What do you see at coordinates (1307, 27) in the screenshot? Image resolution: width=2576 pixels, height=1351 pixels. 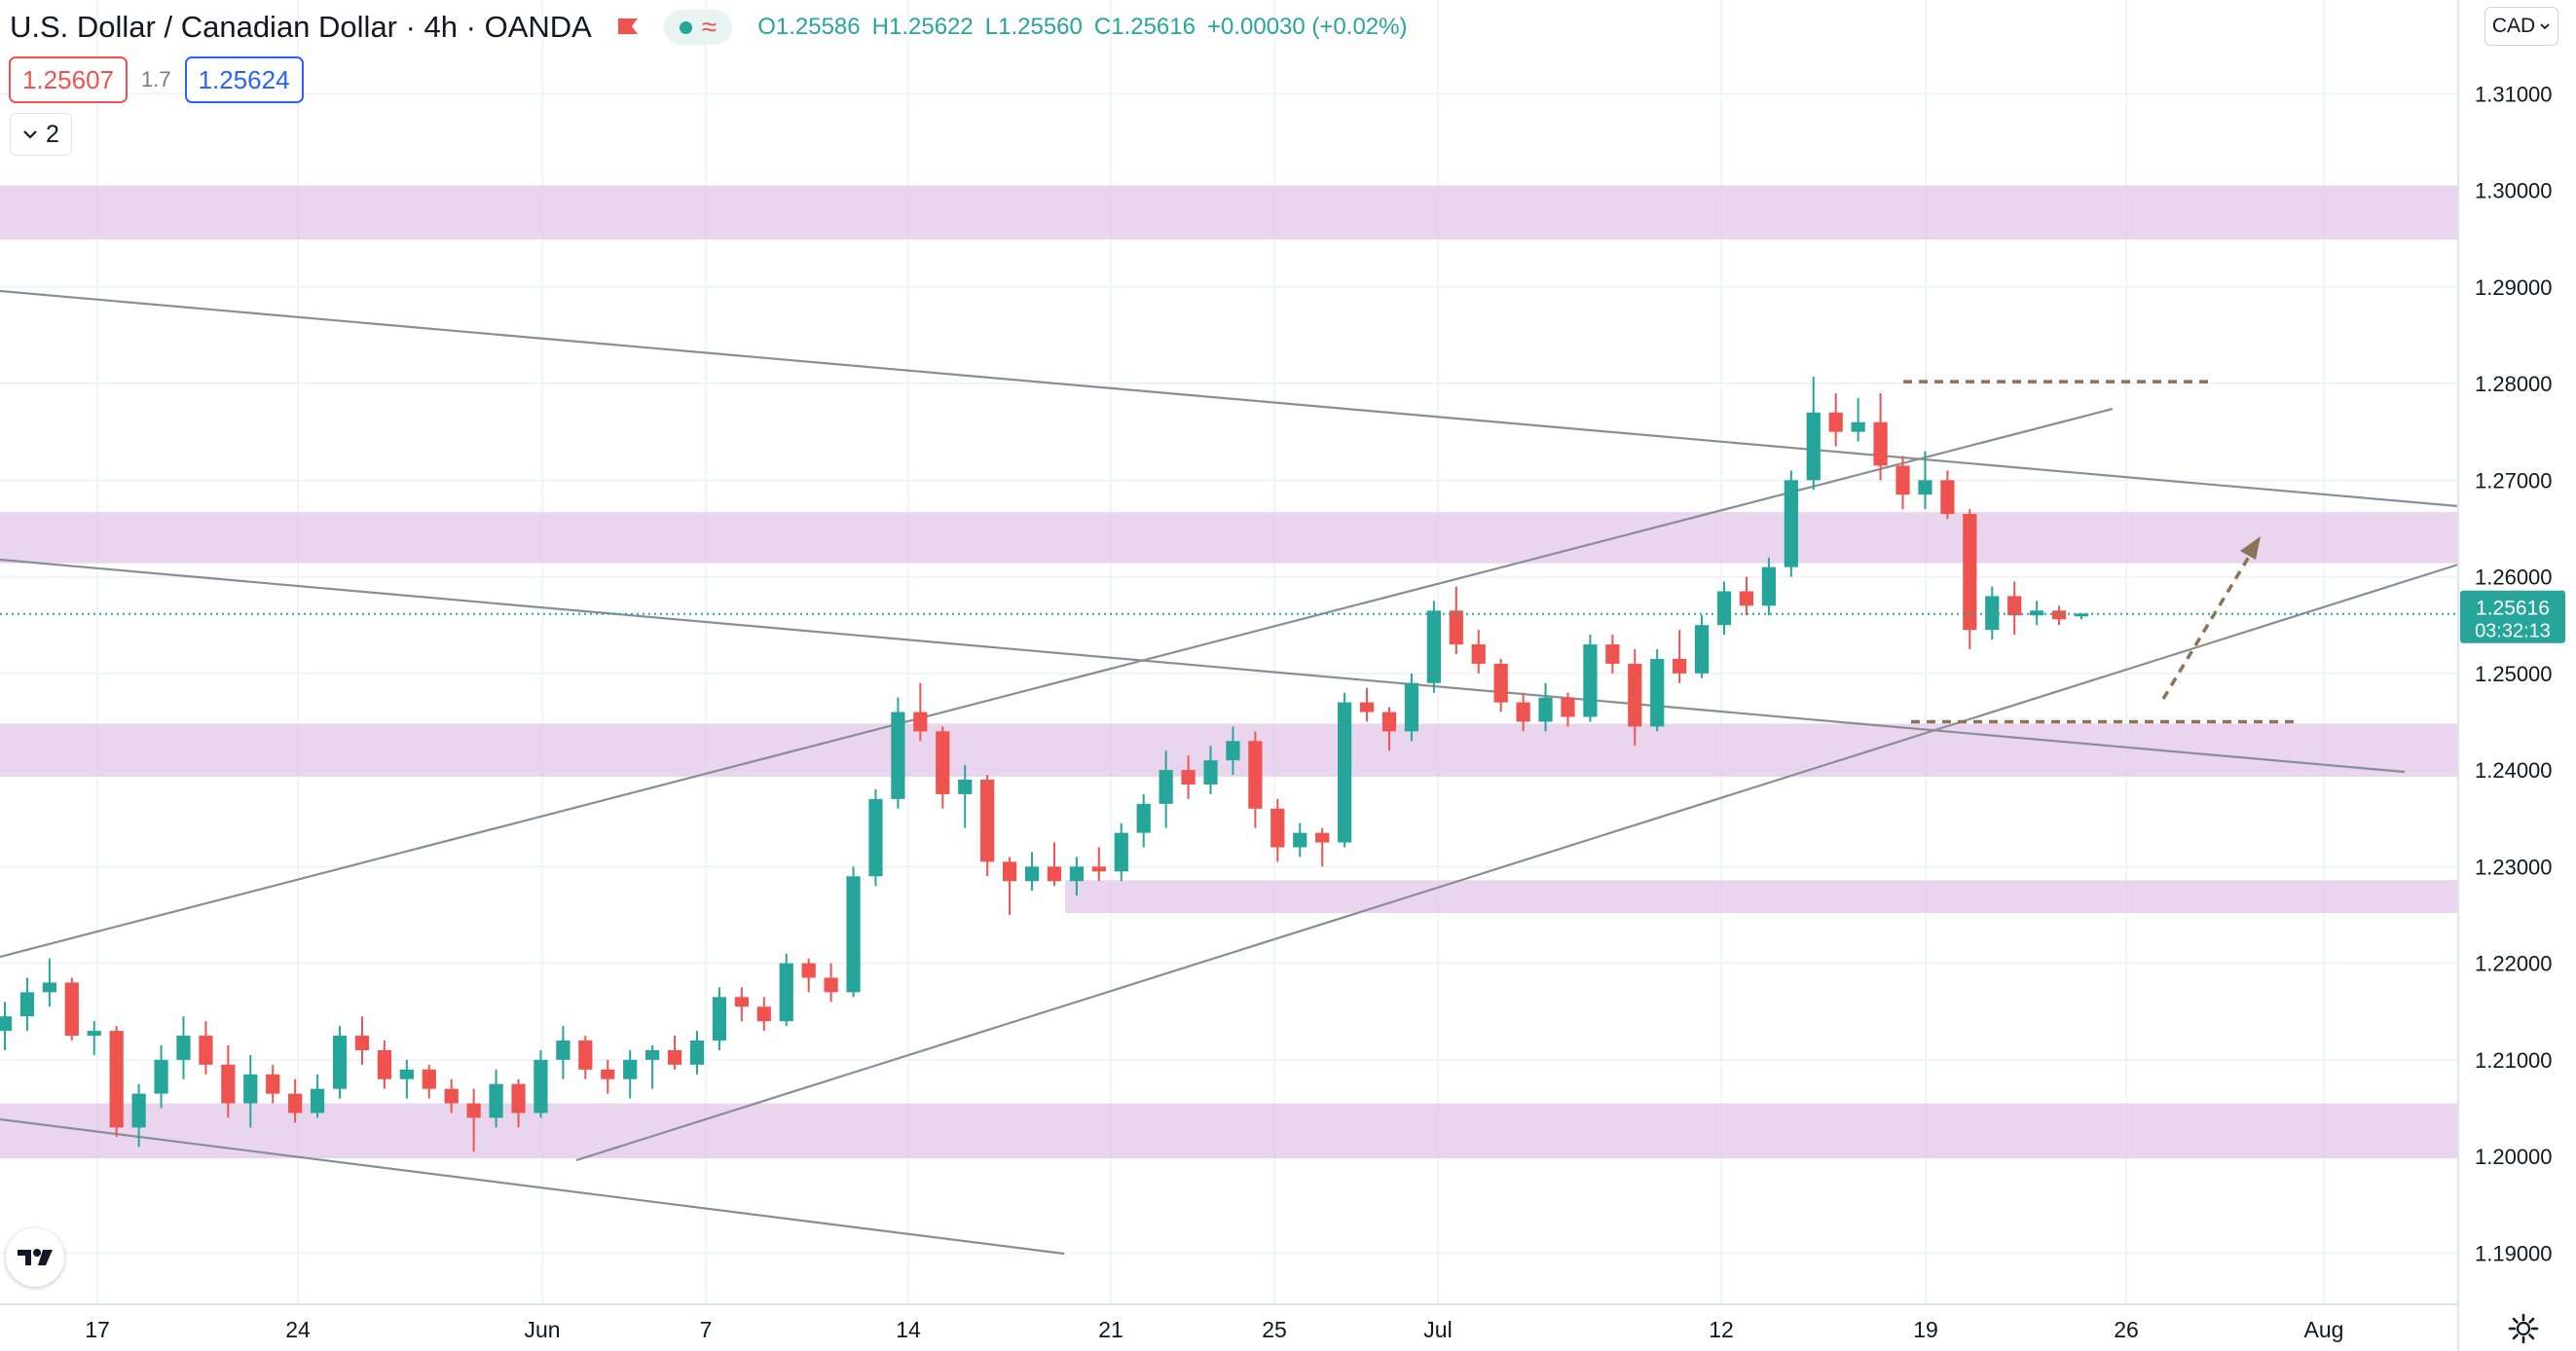 I see `ohlc-change: +0.00030 (+0.02%)` at bounding box center [1307, 27].